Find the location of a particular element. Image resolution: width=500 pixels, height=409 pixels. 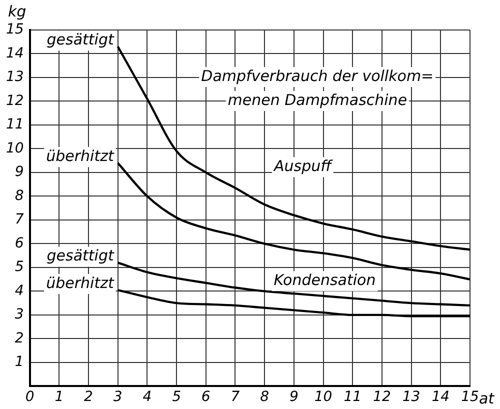

y-tick-label: 9 is located at coordinates (19, 172).